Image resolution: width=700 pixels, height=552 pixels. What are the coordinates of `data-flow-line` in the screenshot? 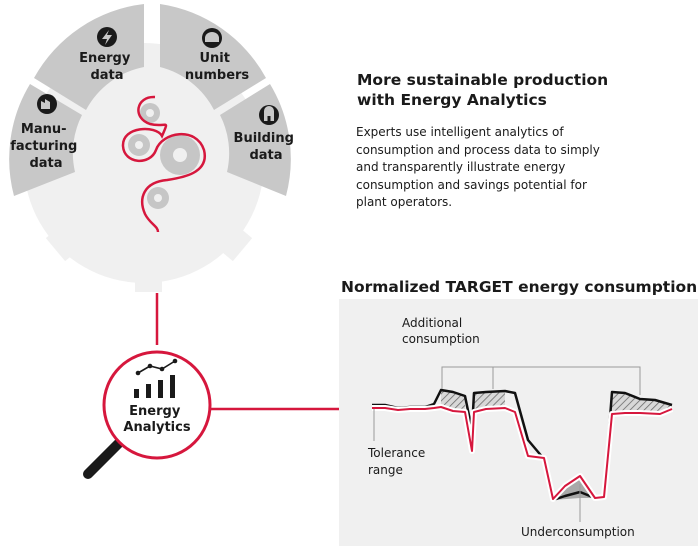 It's located at (163, 164).